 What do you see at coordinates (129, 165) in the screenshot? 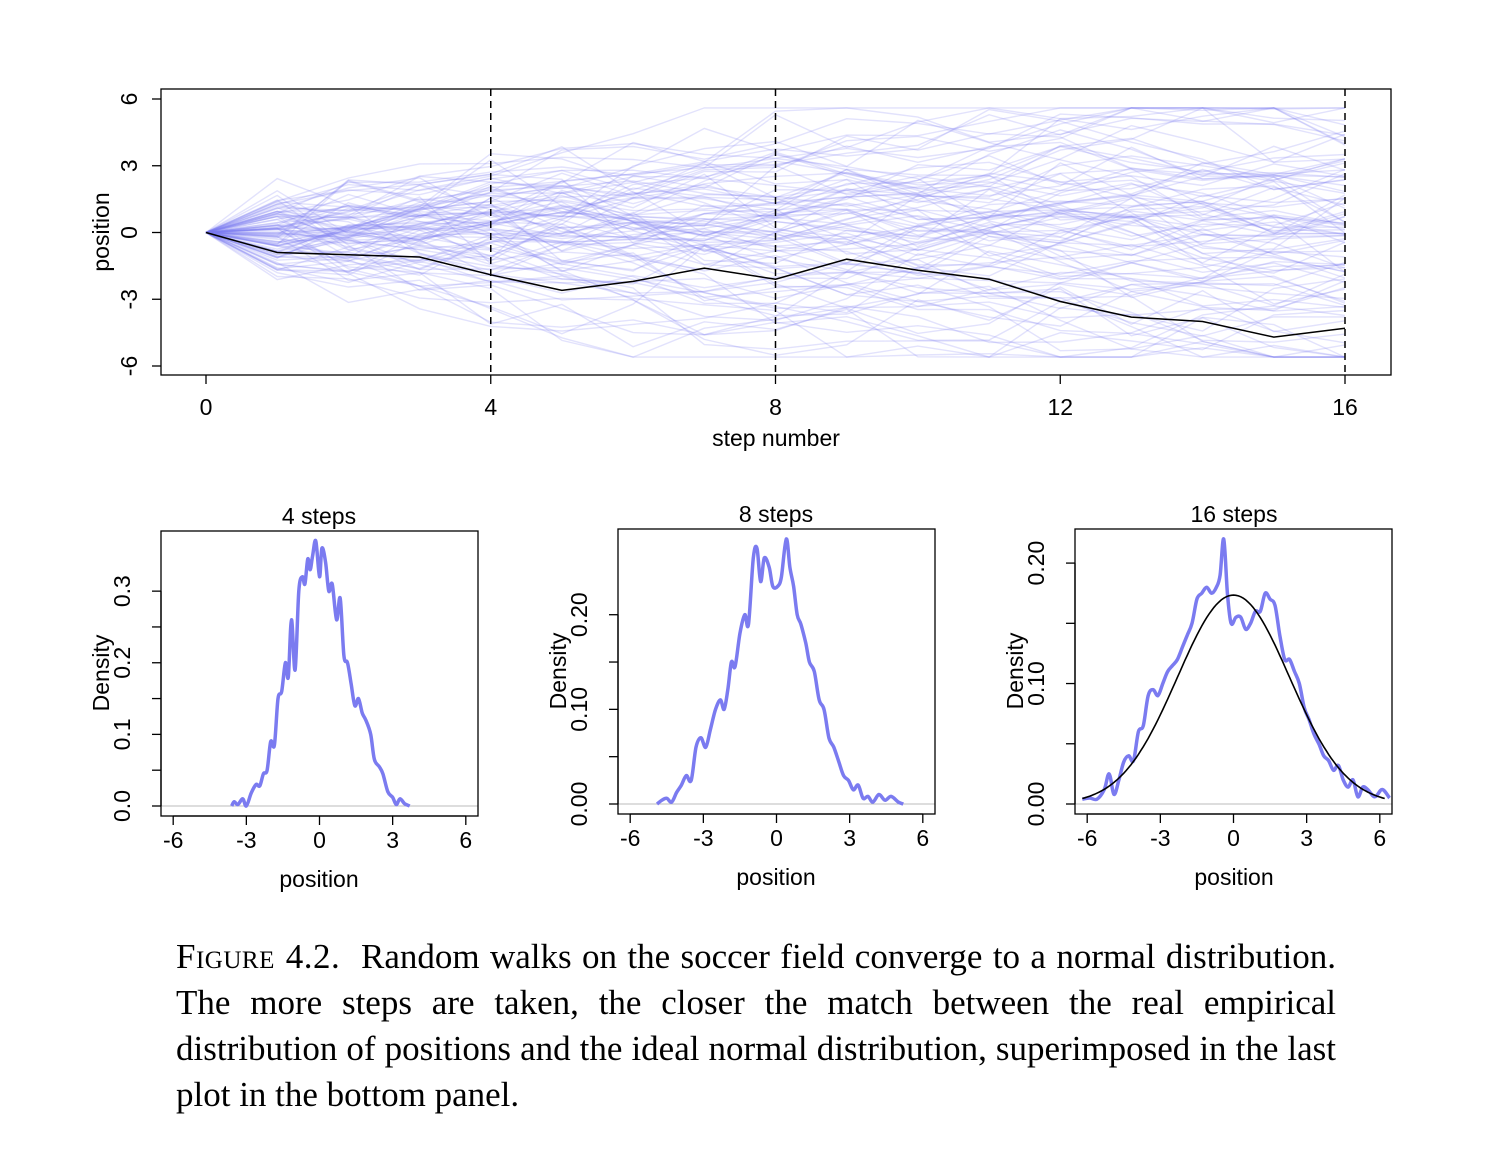
I see `y-tick-label: 3` at bounding box center [129, 165].